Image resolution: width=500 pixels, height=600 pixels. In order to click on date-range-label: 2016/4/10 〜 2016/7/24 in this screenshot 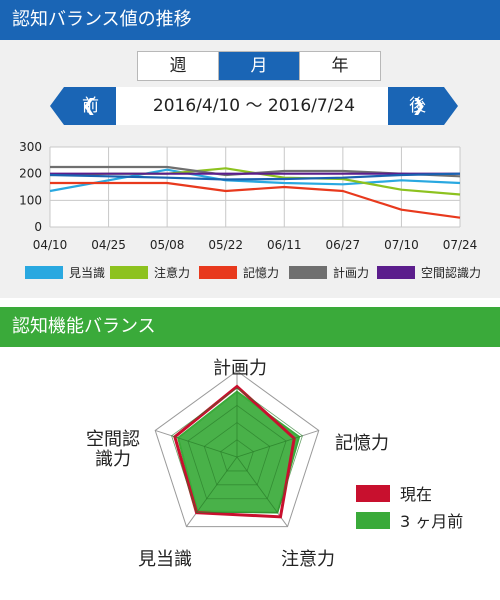, I will do `click(254, 106)`.